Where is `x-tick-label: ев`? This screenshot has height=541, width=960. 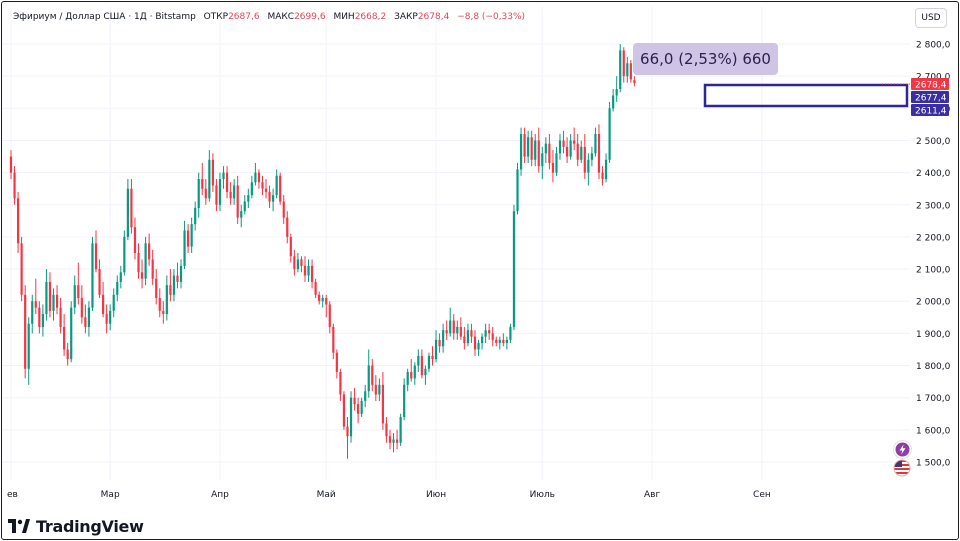 x-tick-label: ев is located at coordinates (12, 495).